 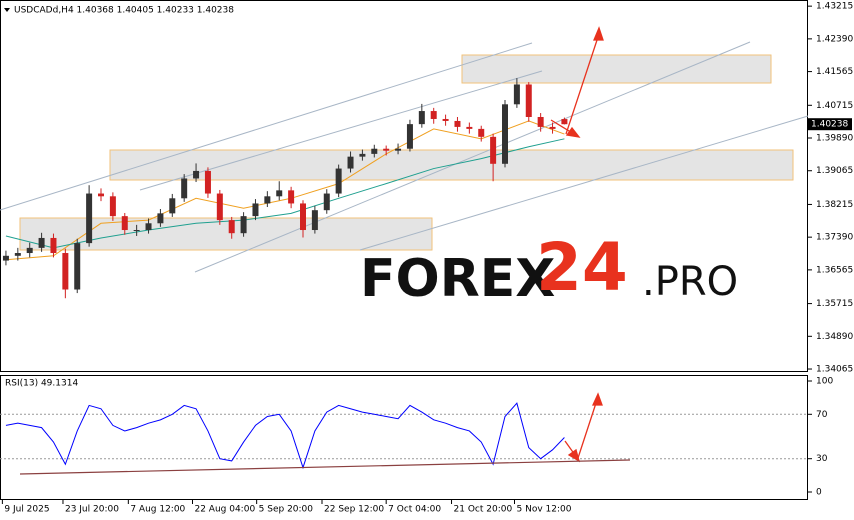 What do you see at coordinates (834, 39) in the screenshot?
I see `y-tick-label: 1.42390` at bounding box center [834, 39].